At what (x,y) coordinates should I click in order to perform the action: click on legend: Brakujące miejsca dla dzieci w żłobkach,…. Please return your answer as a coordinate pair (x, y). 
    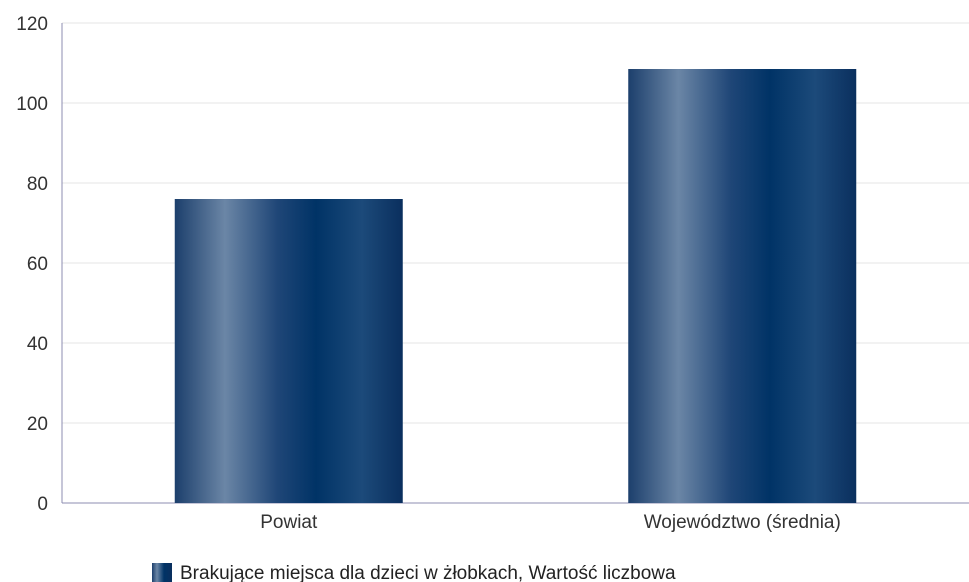
    Looking at the image, I should click on (414, 572).